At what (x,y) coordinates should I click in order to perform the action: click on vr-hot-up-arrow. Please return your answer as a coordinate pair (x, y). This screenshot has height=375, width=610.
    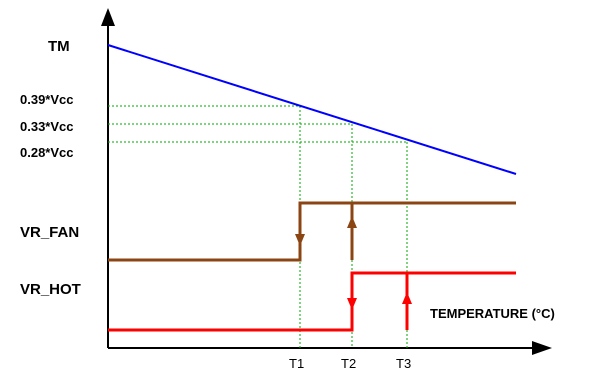
    Looking at the image, I should click on (407, 298).